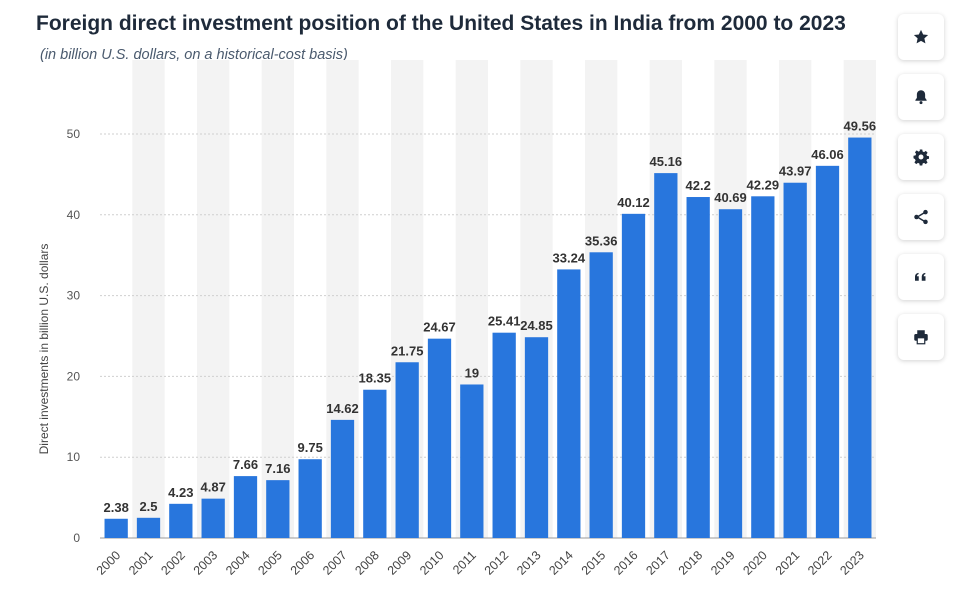 The height and width of the screenshot is (608, 960). I want to click on notification-button, so click(921, 97).